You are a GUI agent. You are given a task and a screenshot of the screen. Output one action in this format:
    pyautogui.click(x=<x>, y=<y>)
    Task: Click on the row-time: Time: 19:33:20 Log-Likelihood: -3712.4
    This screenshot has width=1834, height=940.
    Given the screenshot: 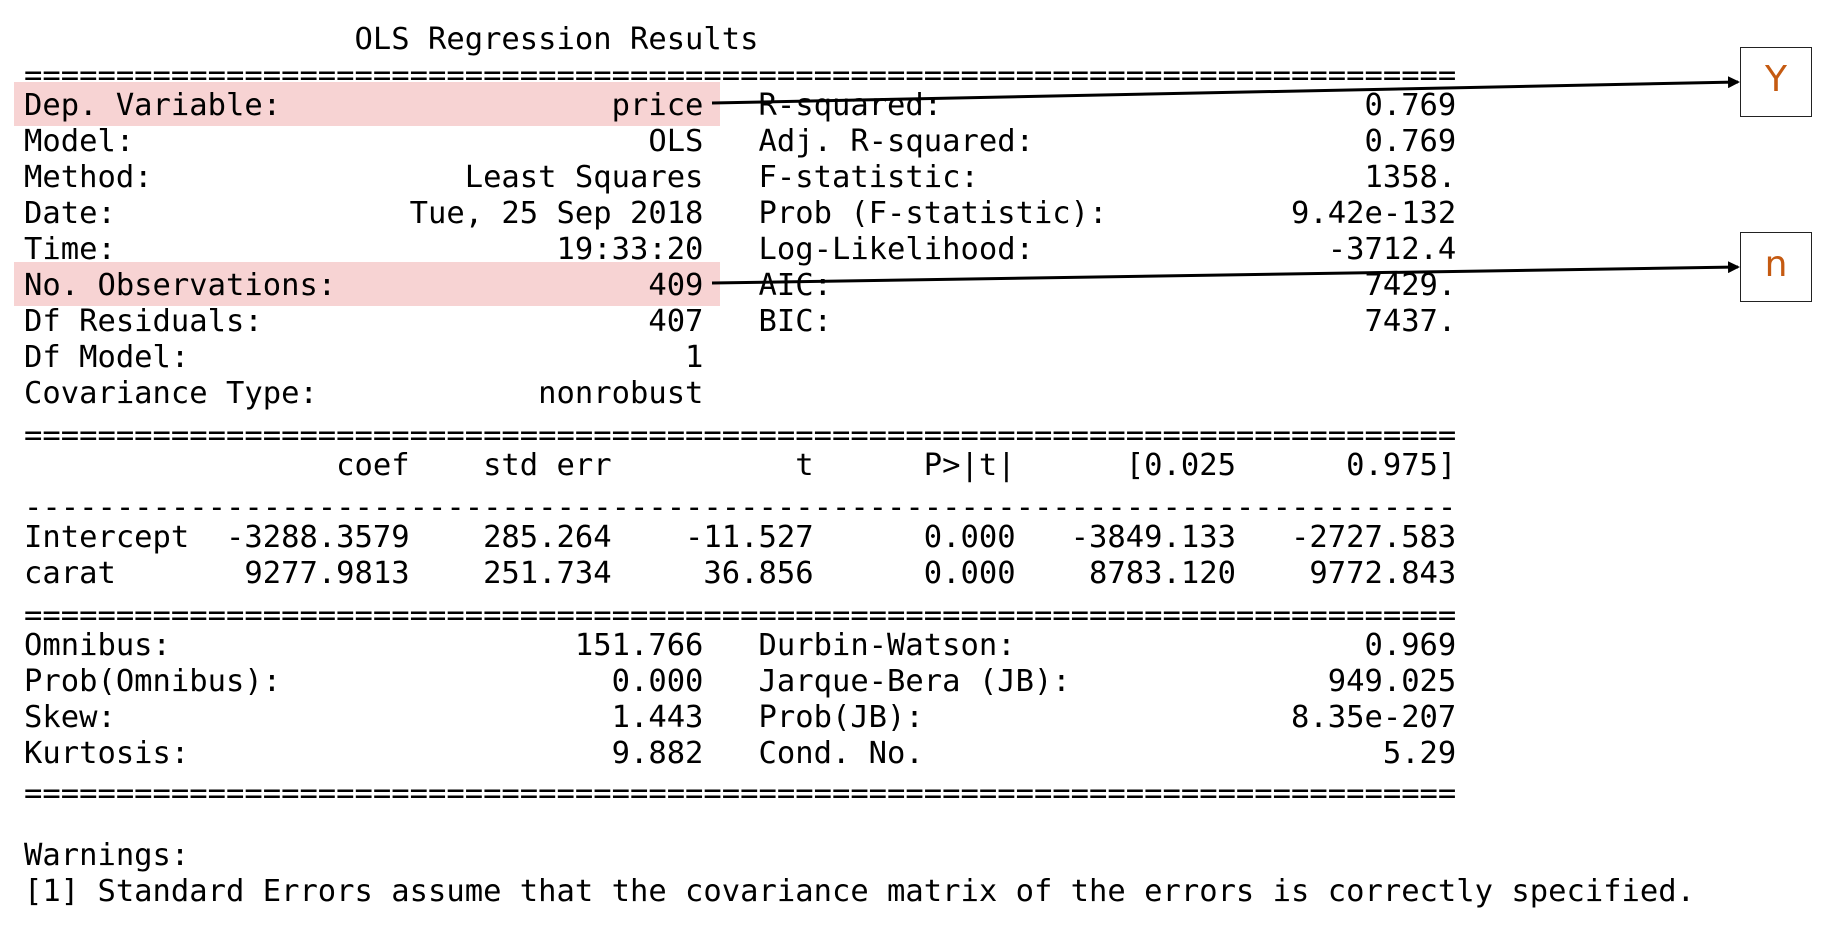 What is the action you would take?
    pyautogui.click(x=740, y=249)
    